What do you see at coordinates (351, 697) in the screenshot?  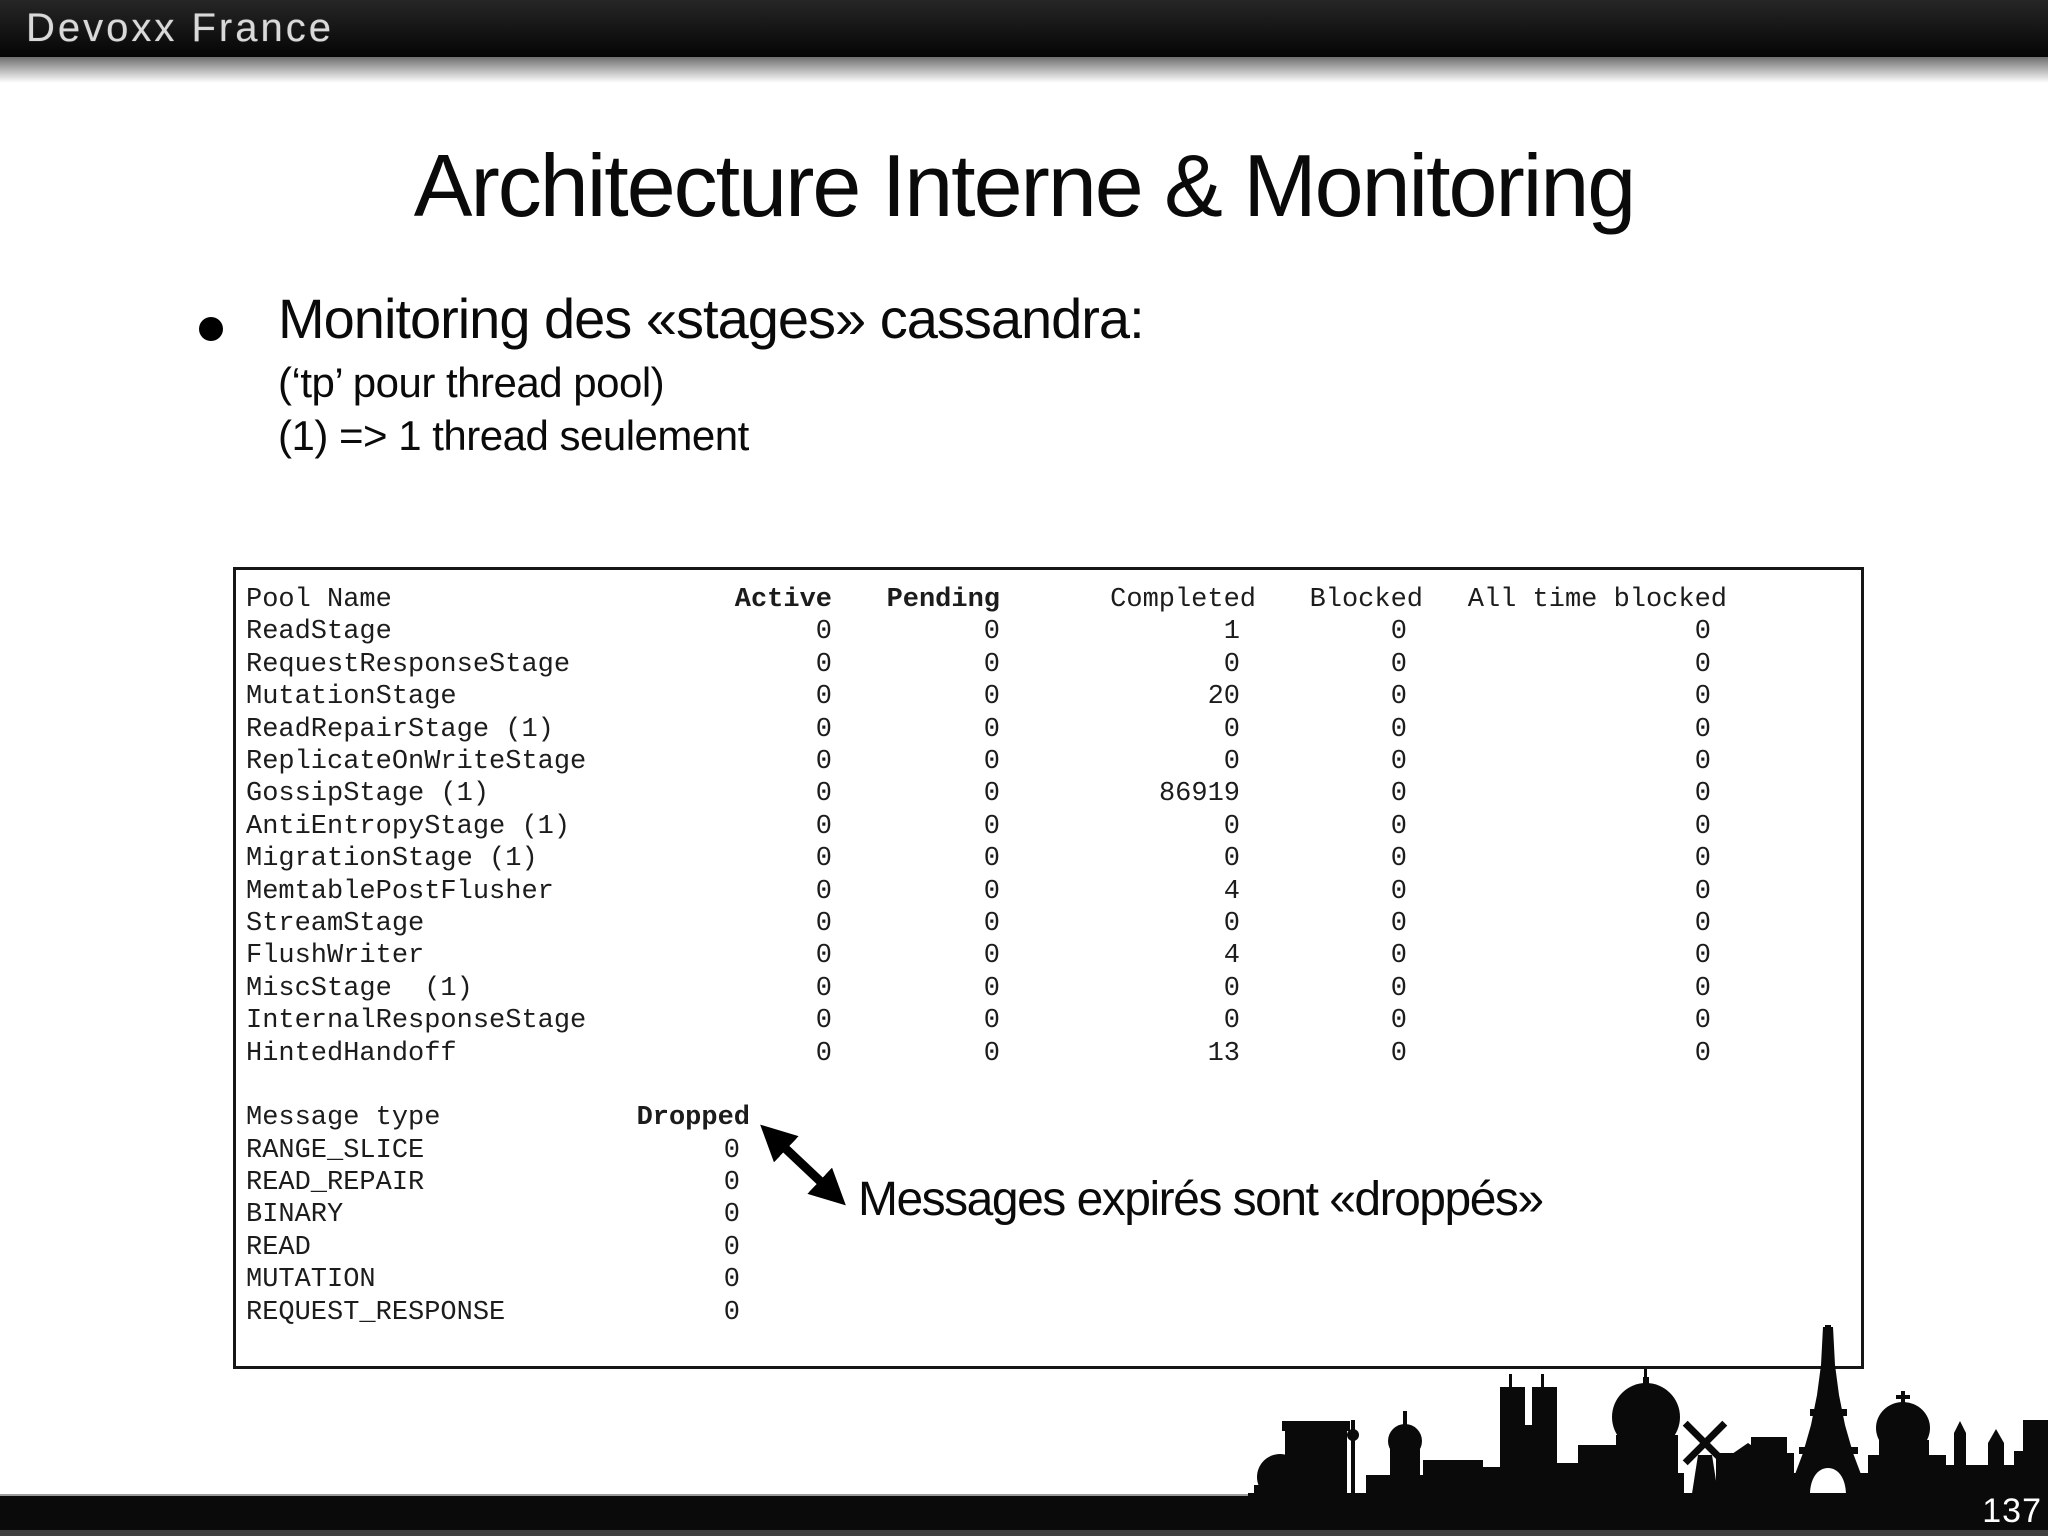 I see `pool-name-cell: MutationStage` at bounding box center [351, 697].